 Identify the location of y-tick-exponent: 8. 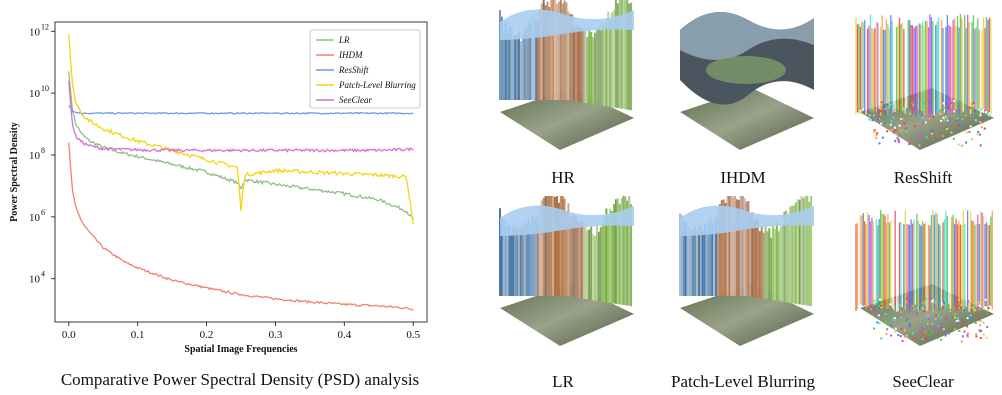
(43, 150).